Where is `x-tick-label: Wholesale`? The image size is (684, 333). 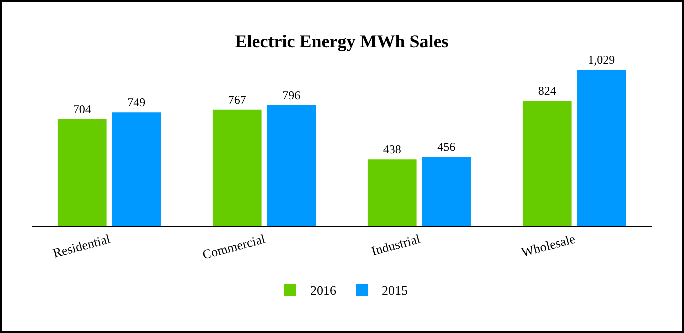
x-tick-label: Wholesale is located at coordinates (549, 245).